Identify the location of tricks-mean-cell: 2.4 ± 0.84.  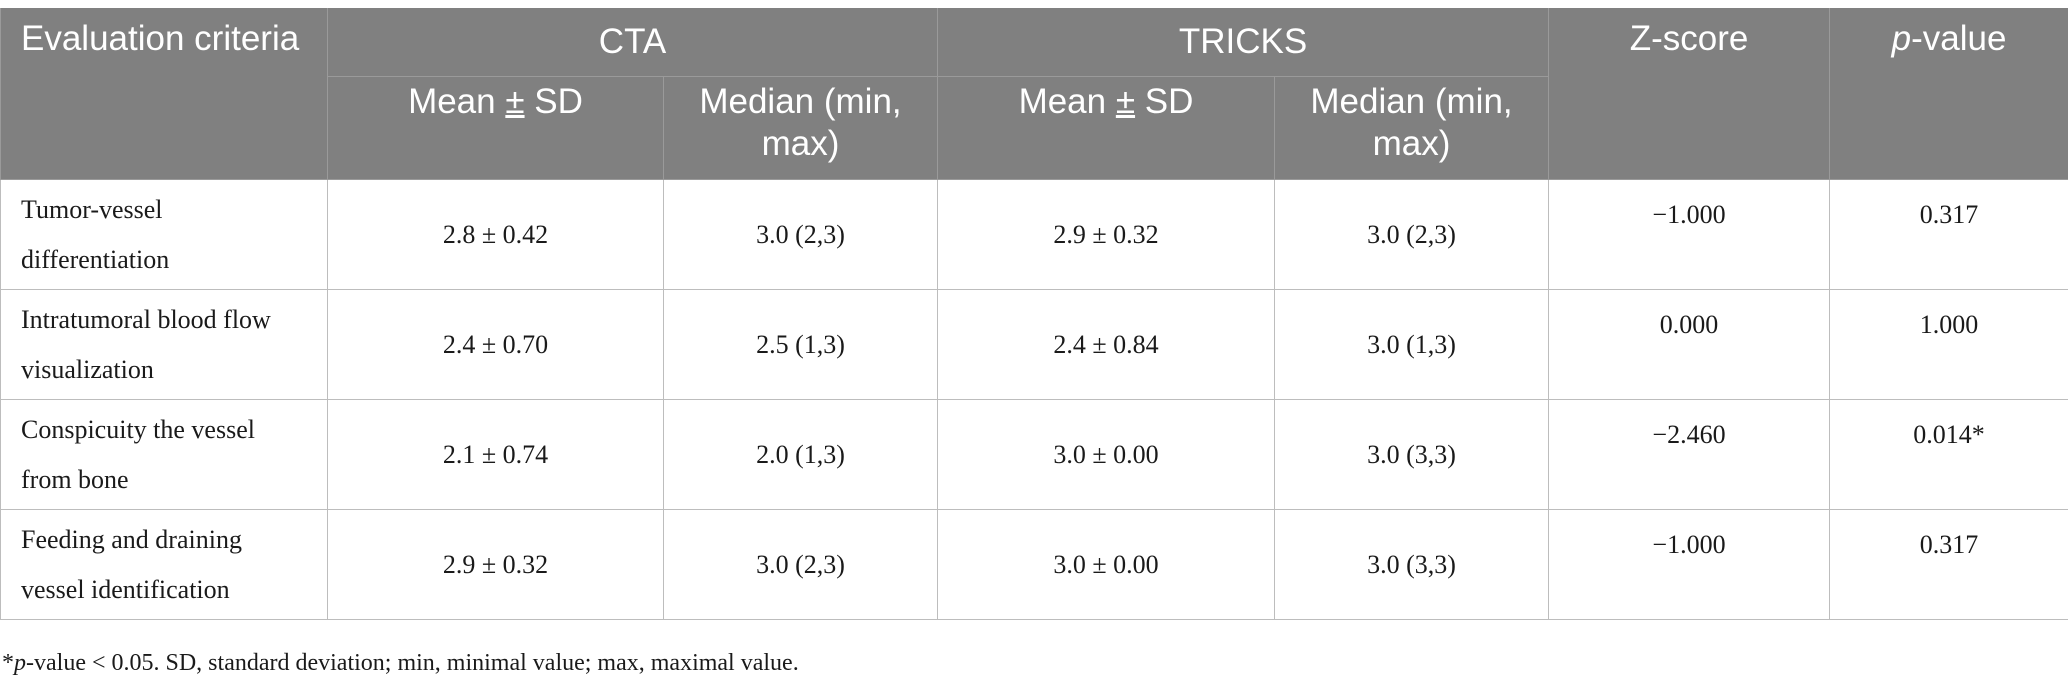
(1106, 344).